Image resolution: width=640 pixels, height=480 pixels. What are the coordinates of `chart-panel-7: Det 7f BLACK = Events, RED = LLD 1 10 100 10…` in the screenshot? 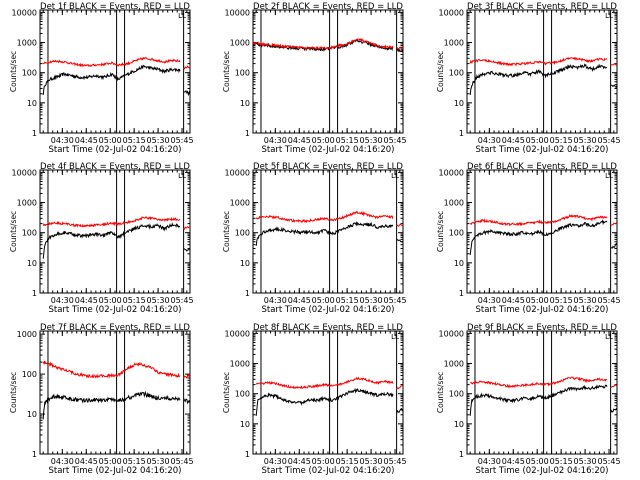 It's located at (101, 399).